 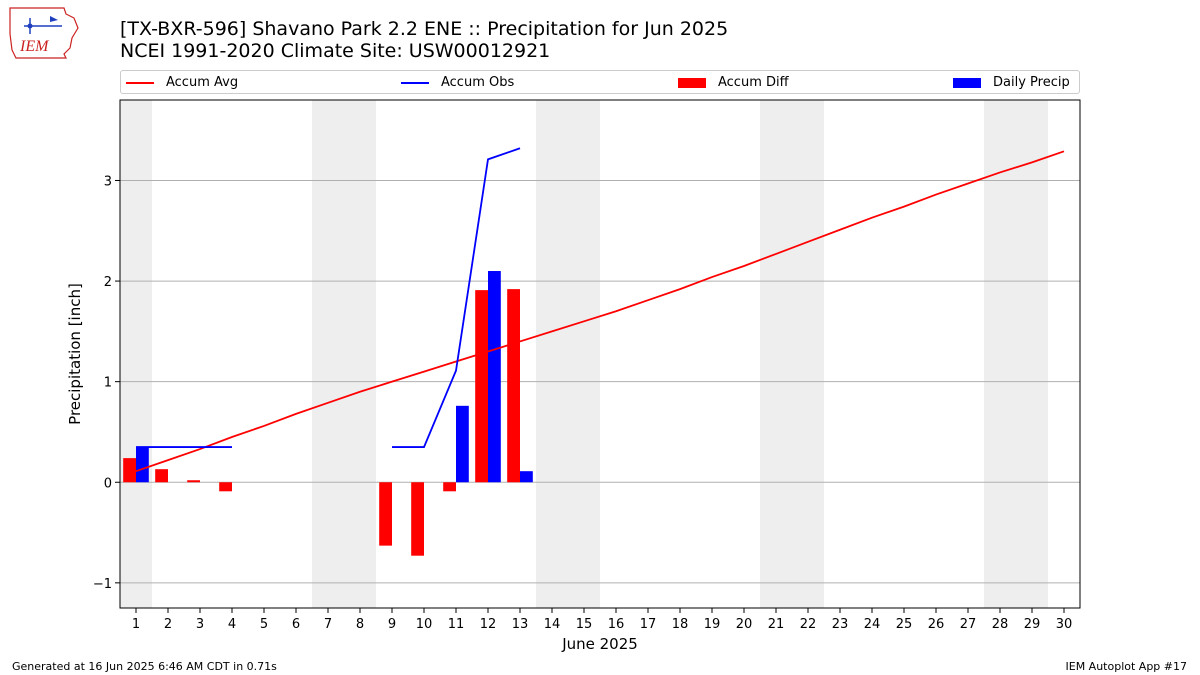 I want to click on x-tick-label: 25, so click(x=904, y=624).